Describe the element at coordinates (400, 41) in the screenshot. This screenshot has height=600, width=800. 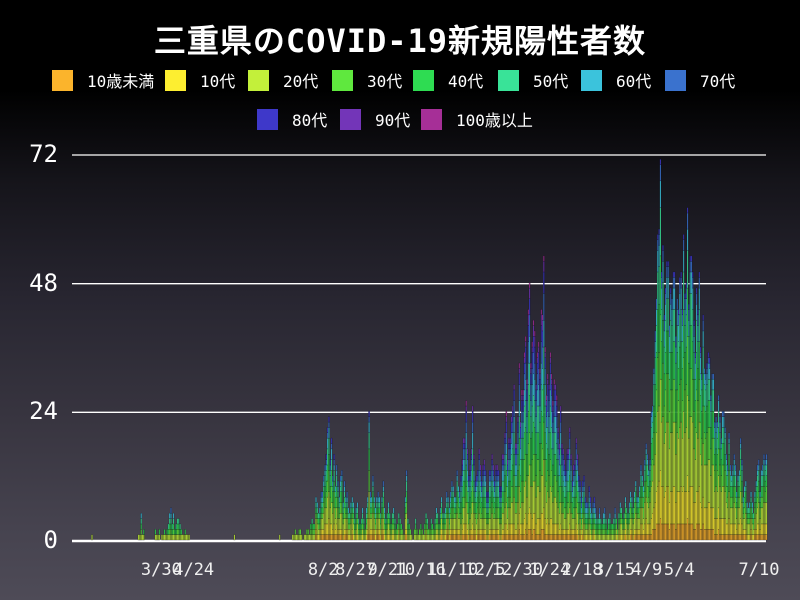
I see `chart-title: 三重県のCOVID-19新規陽性者数` at that location.